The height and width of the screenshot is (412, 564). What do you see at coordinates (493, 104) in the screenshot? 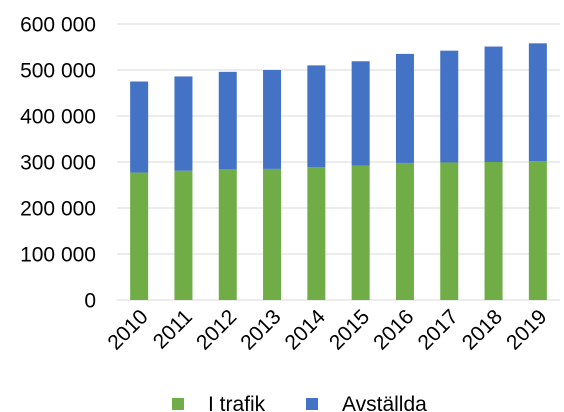
I see `bar-avstallda-2018` at bounding box center [493, 104].